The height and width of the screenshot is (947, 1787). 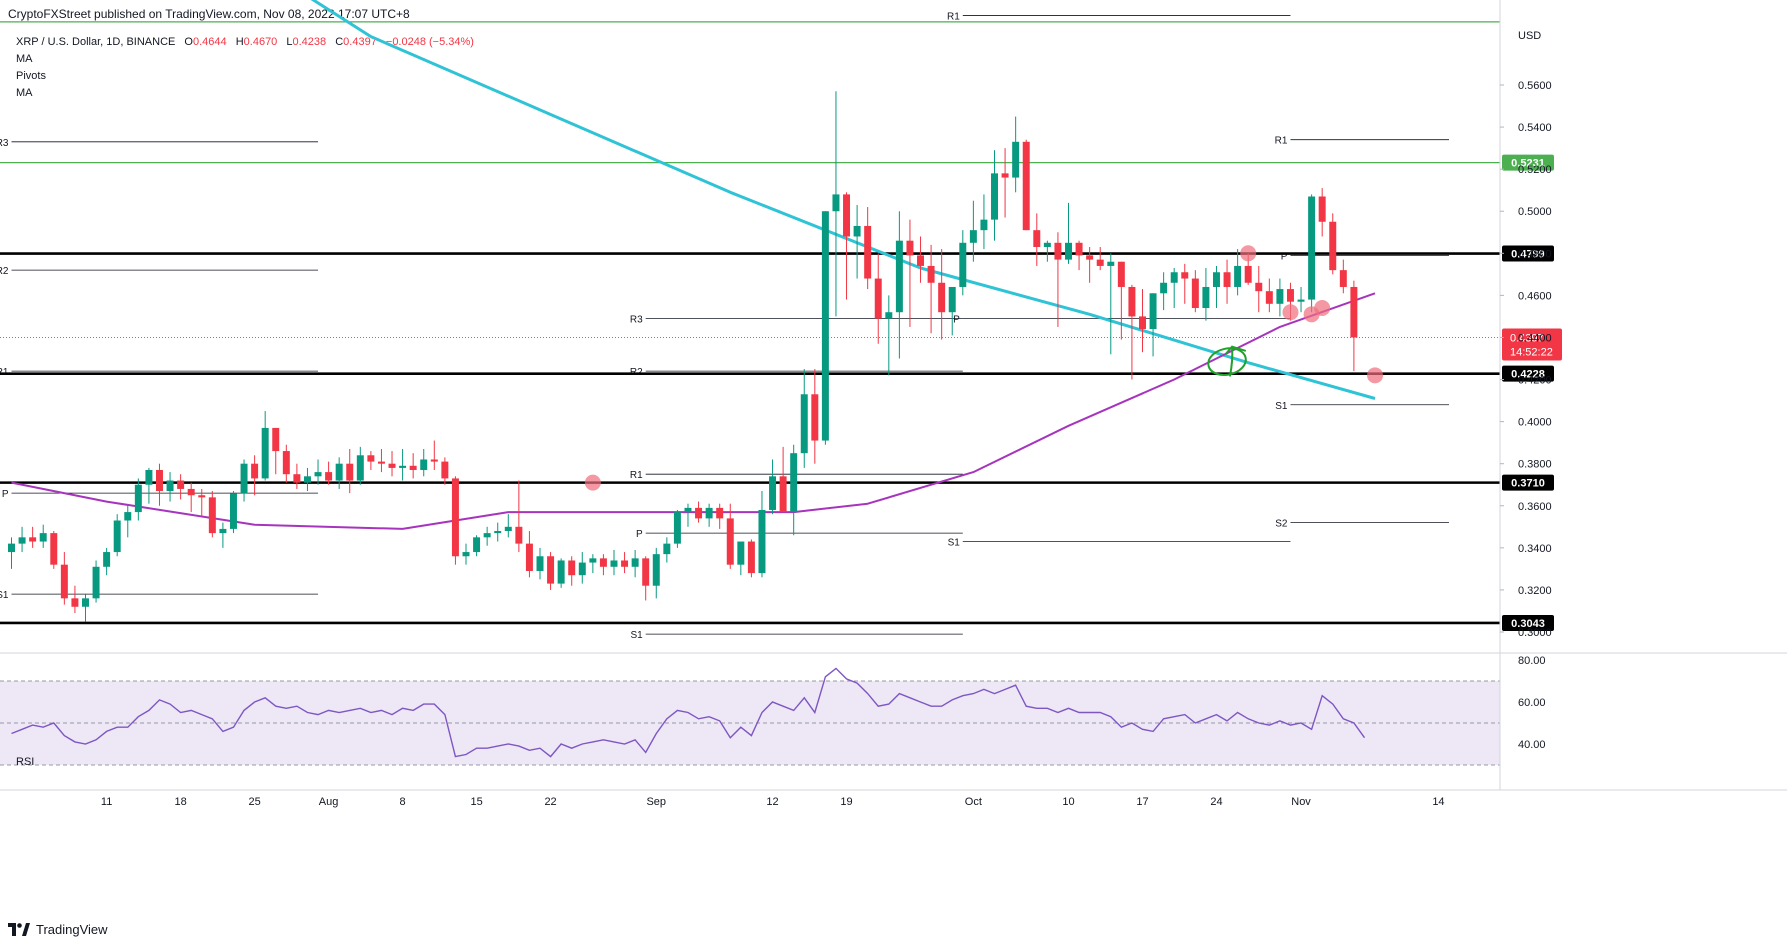 I want to click on x-tick-label: 24, so click(x=1216, y=802).